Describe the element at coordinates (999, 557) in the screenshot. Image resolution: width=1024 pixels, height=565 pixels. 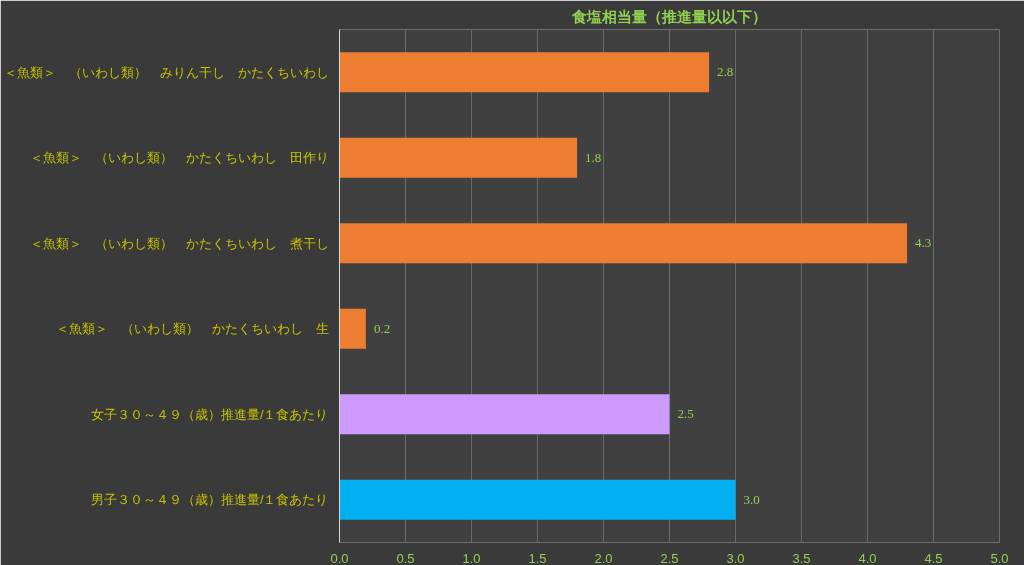
I see `x-tick-label: 5.0` at that location.